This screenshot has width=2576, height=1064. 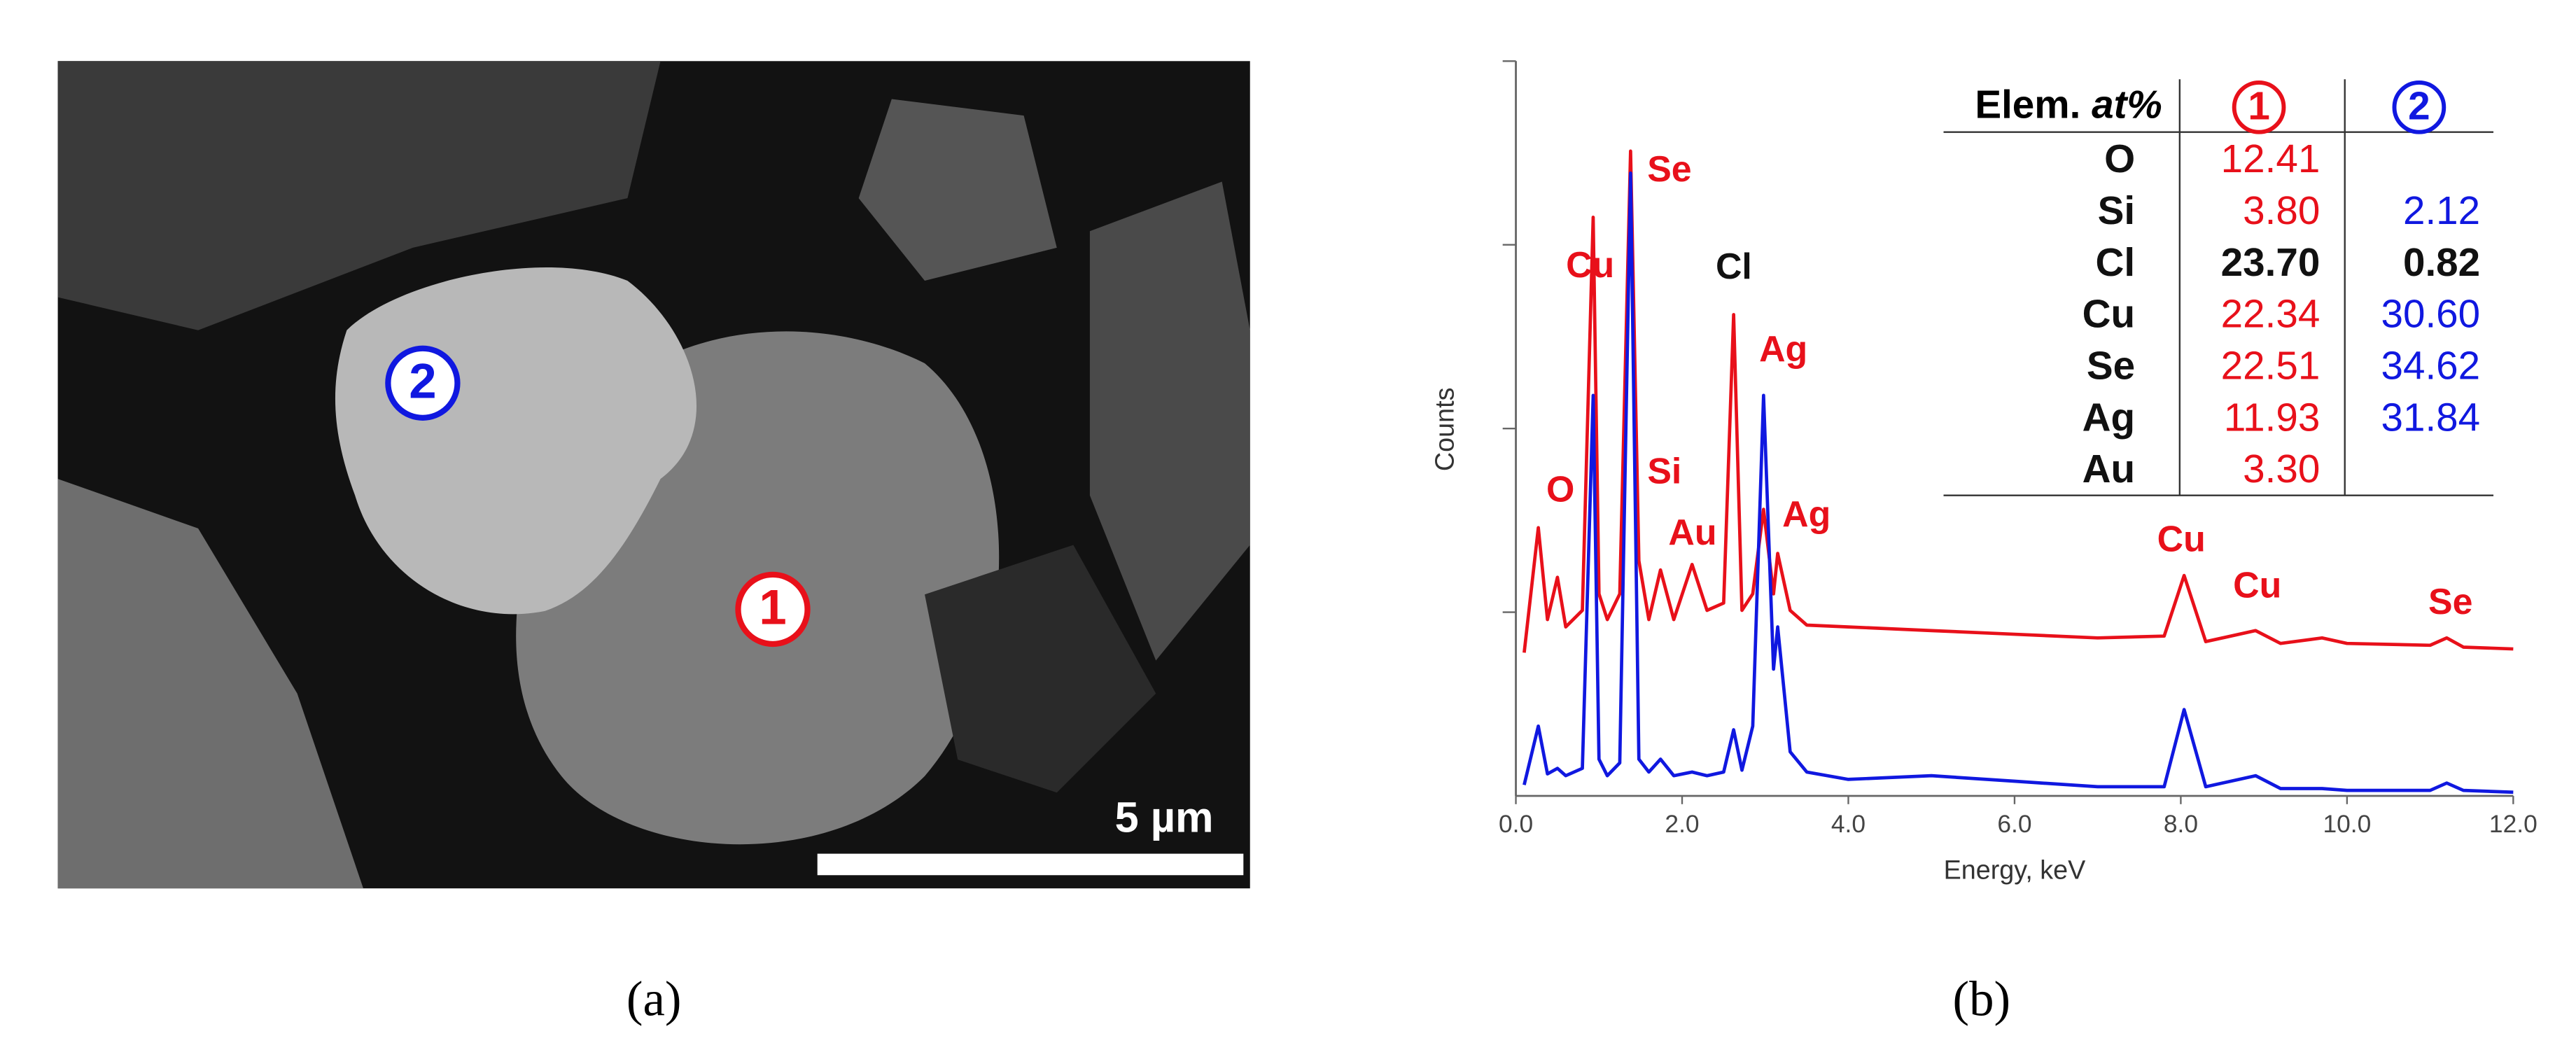 I want to click on table-value: 22.51, so click(x=2270, y=365).